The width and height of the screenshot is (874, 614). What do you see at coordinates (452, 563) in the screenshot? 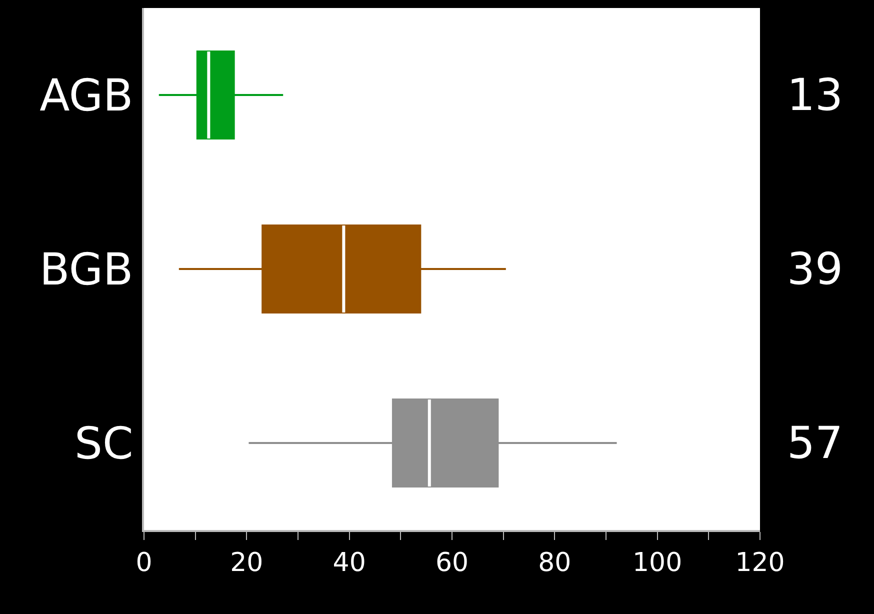
I see `x-tick-label: 60` at bounding box center [452, 563].